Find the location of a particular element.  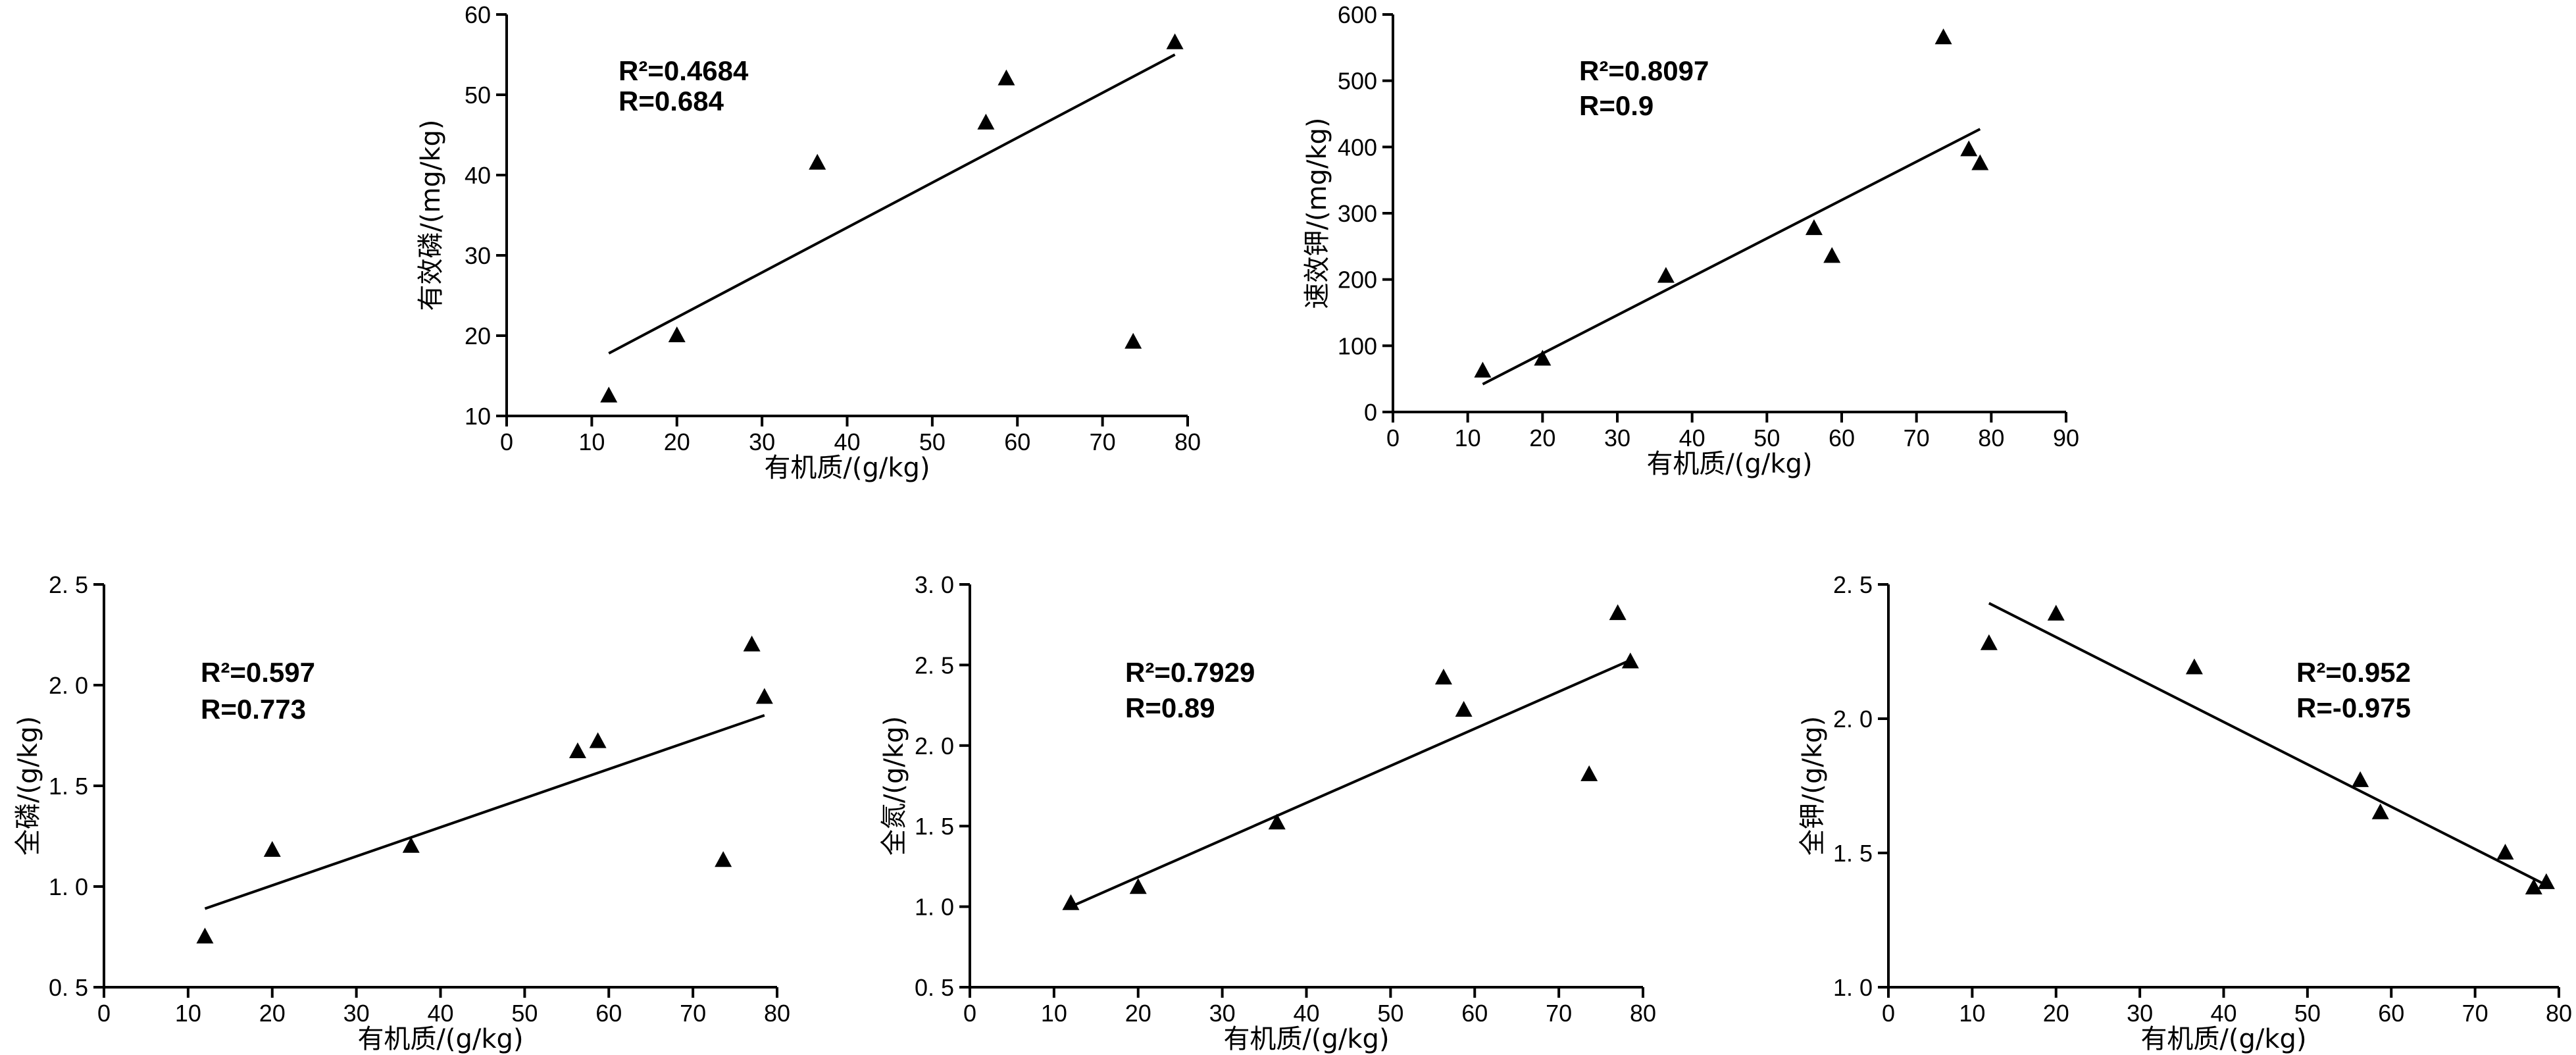

r-squared-label: R²=0.8097 is located at coordinates (1644, 70).